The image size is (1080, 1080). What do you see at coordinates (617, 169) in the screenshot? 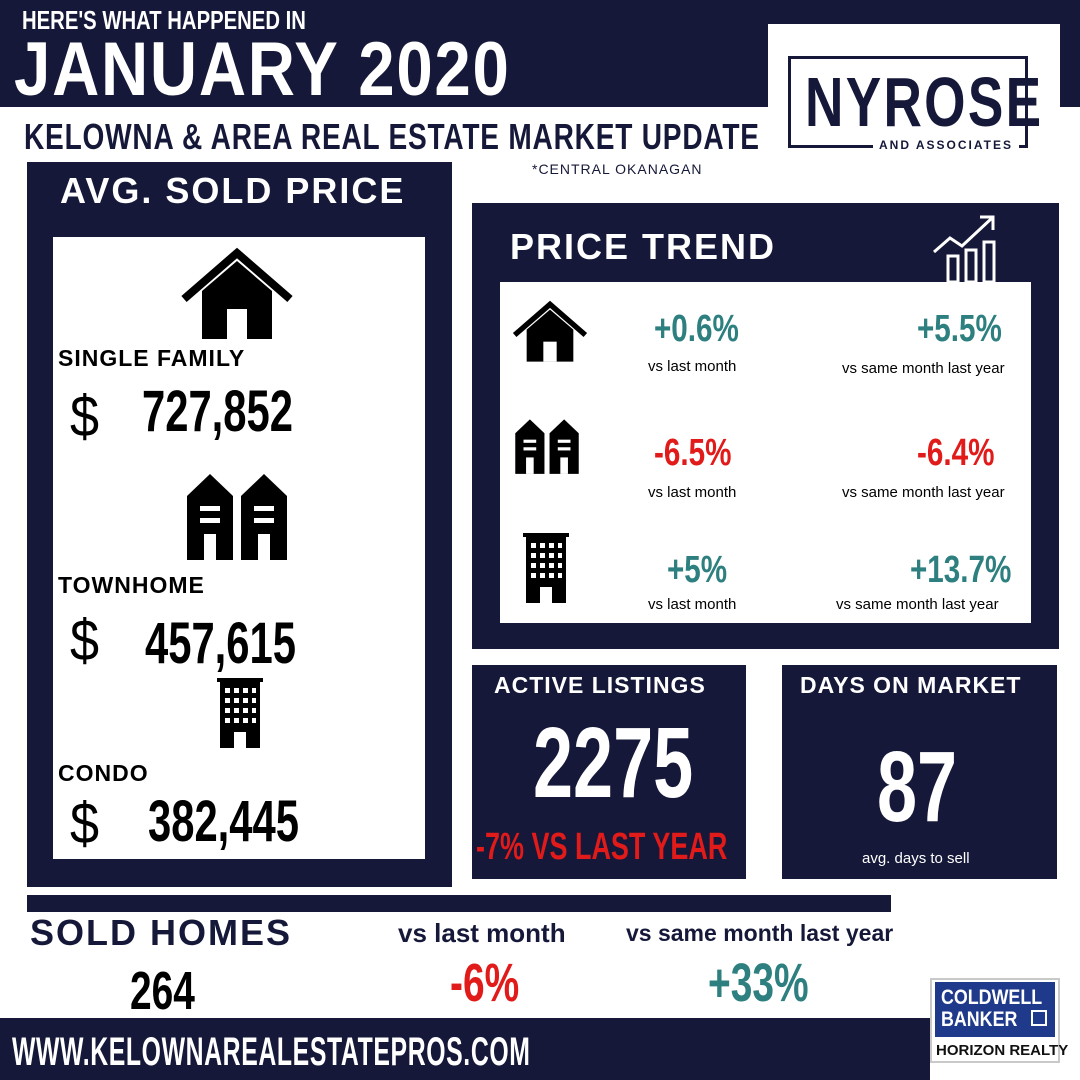
I see `region-note: *CENTRAL OKANAGAN` at bounding box center [617, 169].